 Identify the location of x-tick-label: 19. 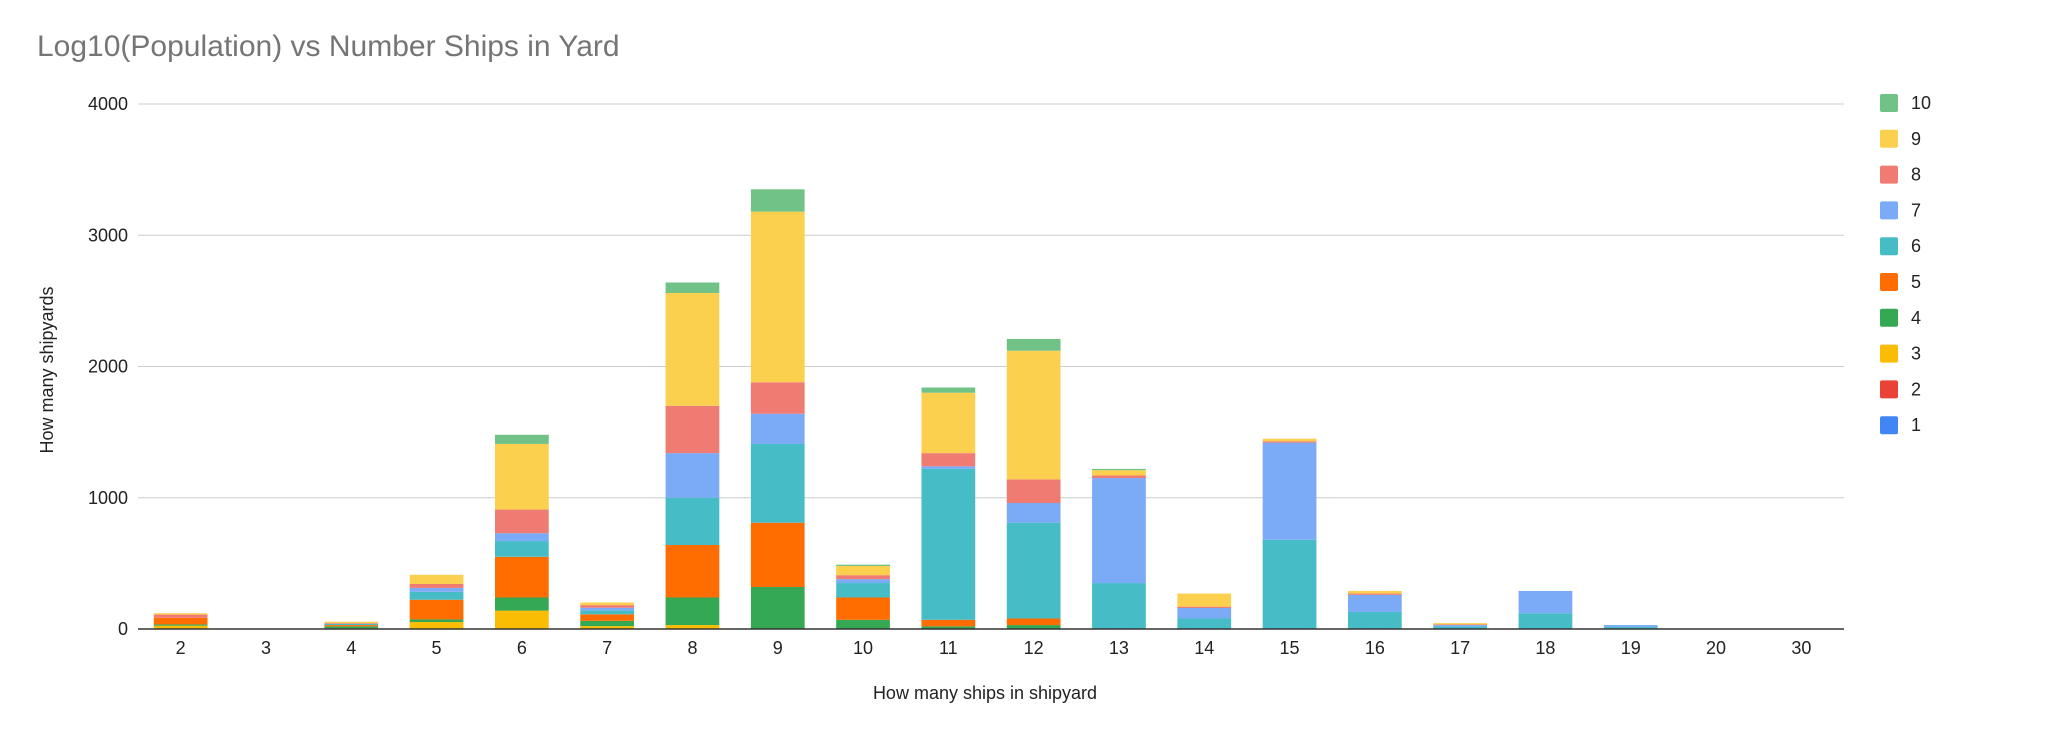
(1631, 648).